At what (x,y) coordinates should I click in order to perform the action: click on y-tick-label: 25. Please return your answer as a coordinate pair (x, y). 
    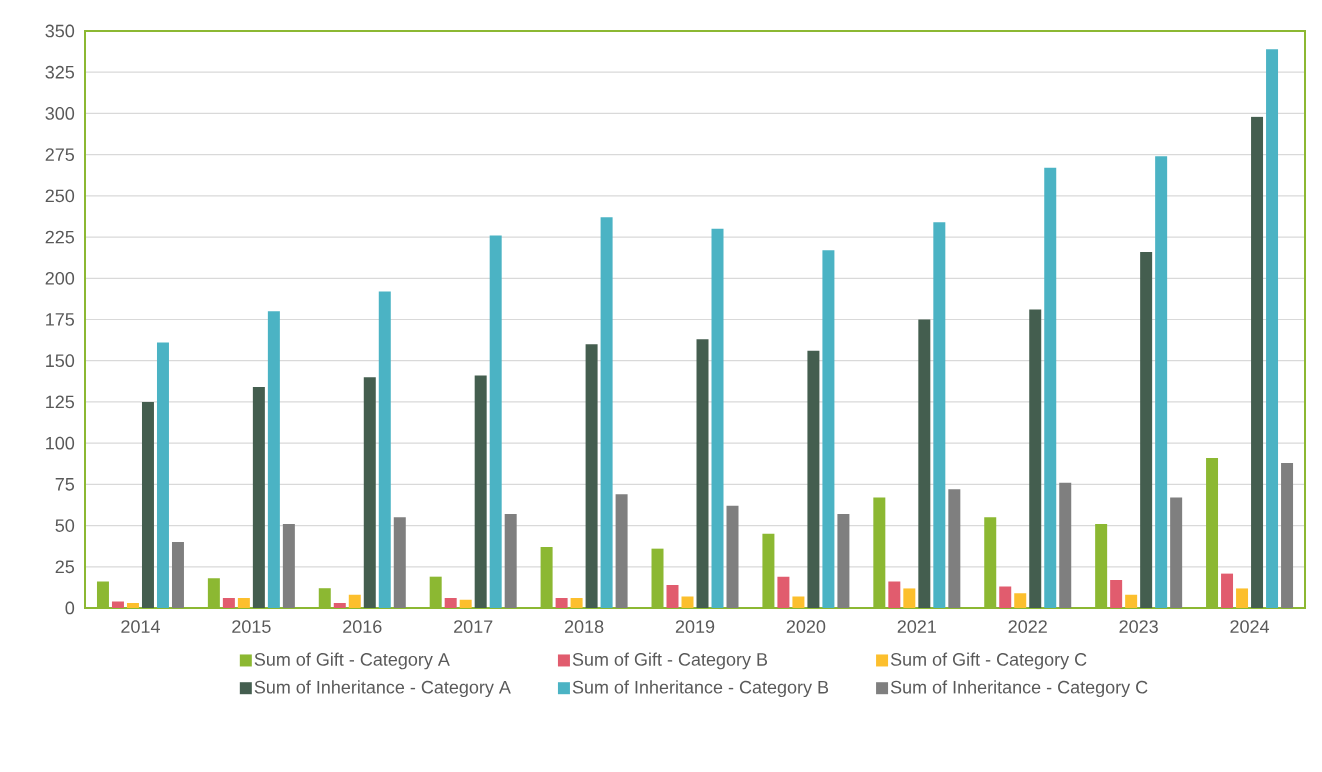
    Looking at the image, I should click on (65, 567).